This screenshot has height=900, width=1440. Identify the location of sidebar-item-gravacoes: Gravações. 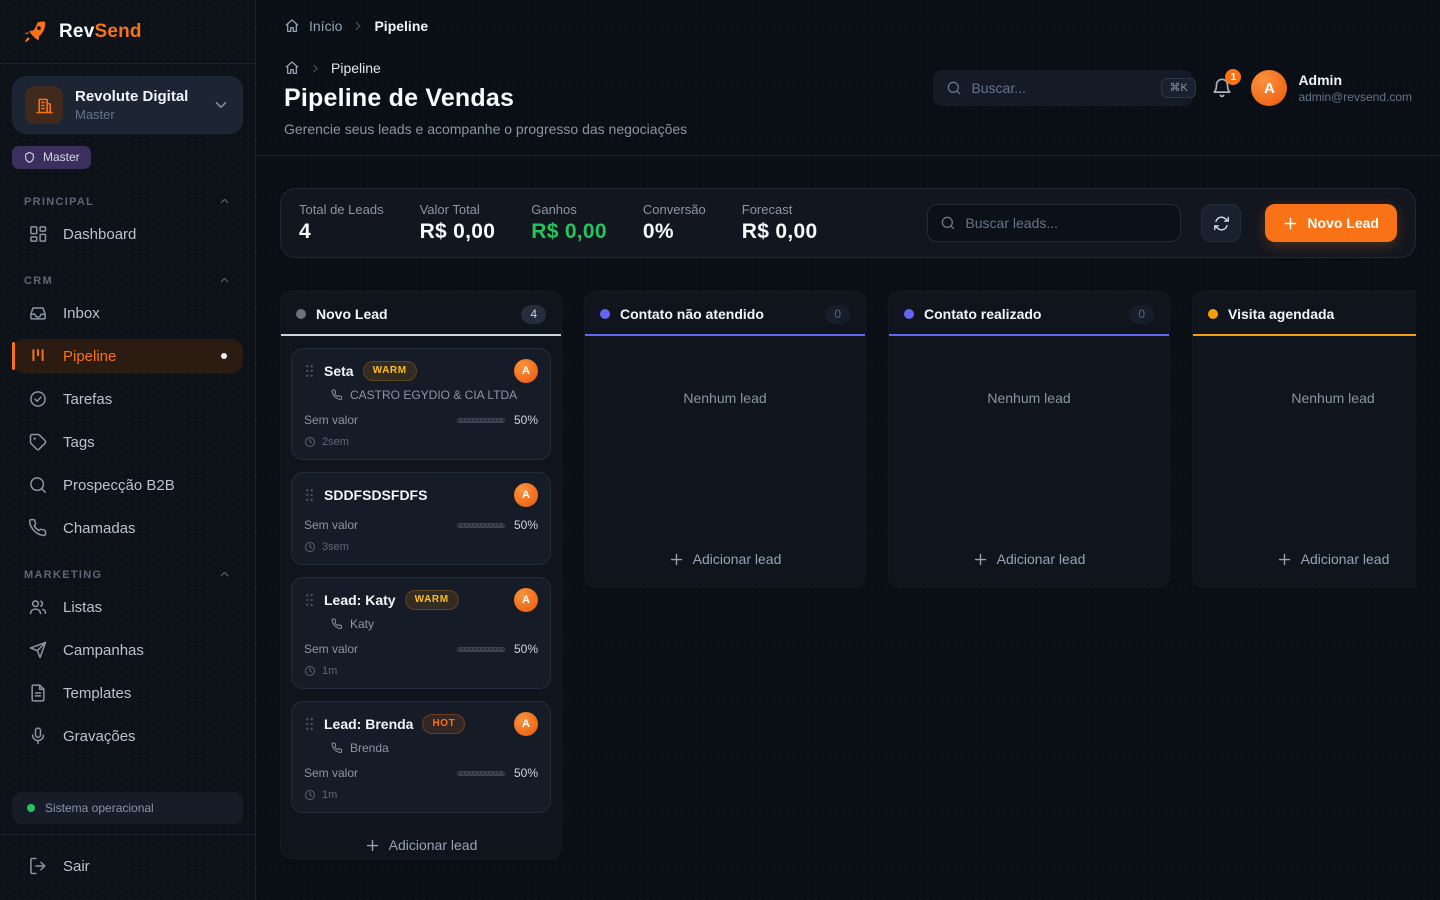
(127, 736).